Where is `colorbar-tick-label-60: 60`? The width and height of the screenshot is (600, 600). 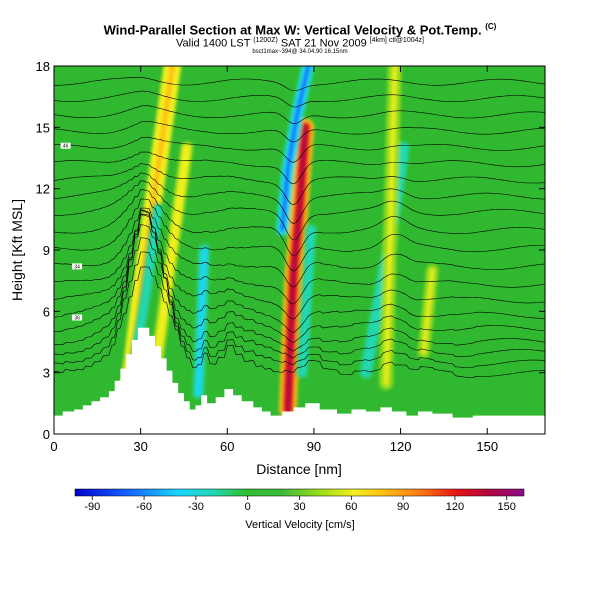
colorbar-tick-label-60: 60 is located at coordinates (351, 507).